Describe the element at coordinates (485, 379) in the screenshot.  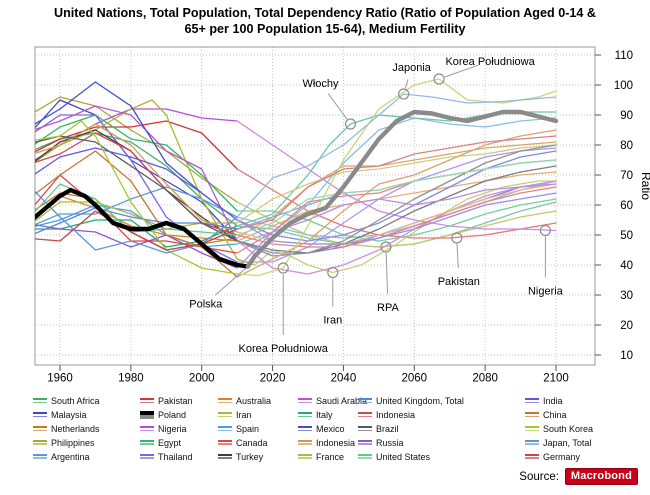
I see `x-tick-label: 2080` at that location.